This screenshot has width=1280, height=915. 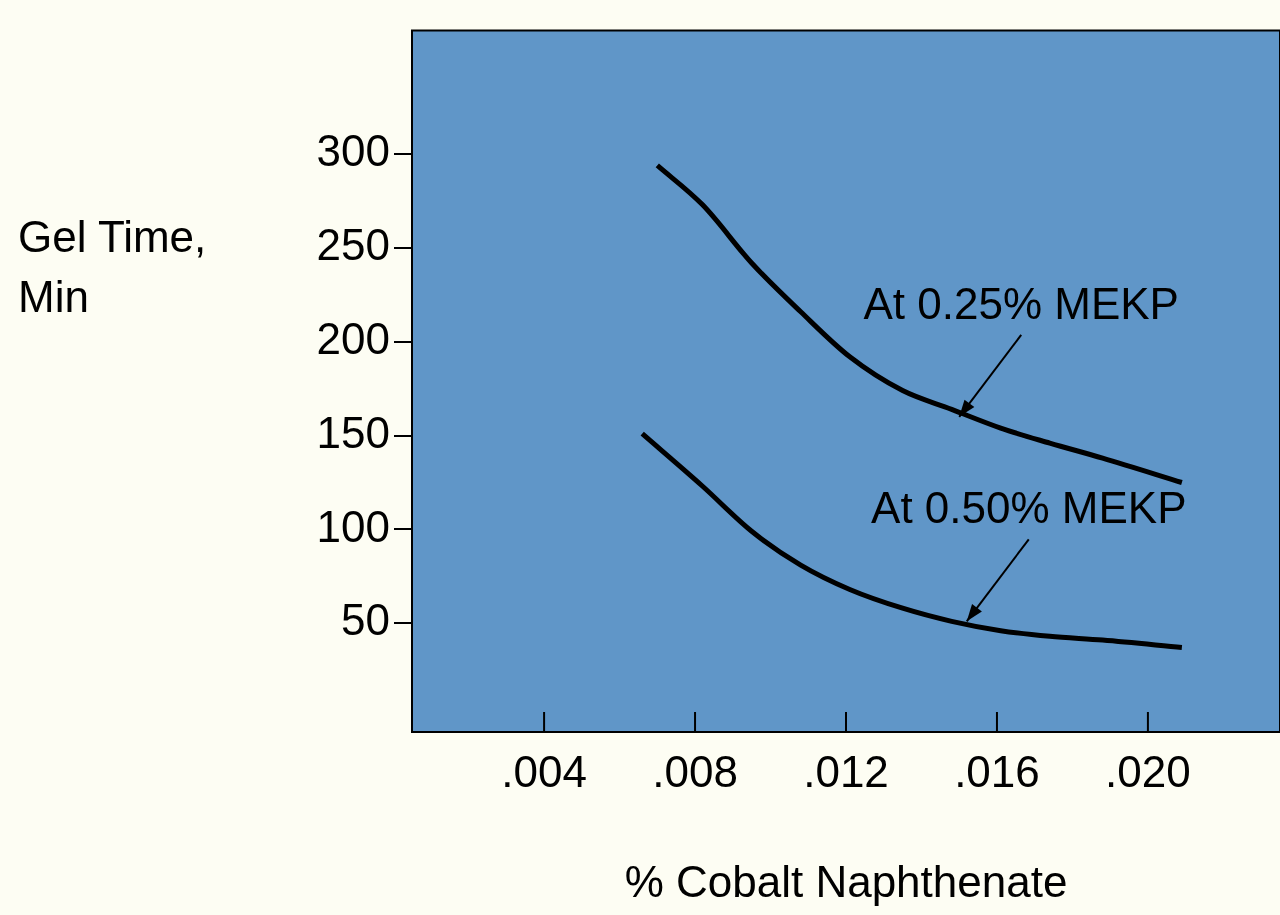 What do you see at coordinates (353, 338) in the screenshot?
I see `y-tick-label: 200` at bounding box center [353, 338].